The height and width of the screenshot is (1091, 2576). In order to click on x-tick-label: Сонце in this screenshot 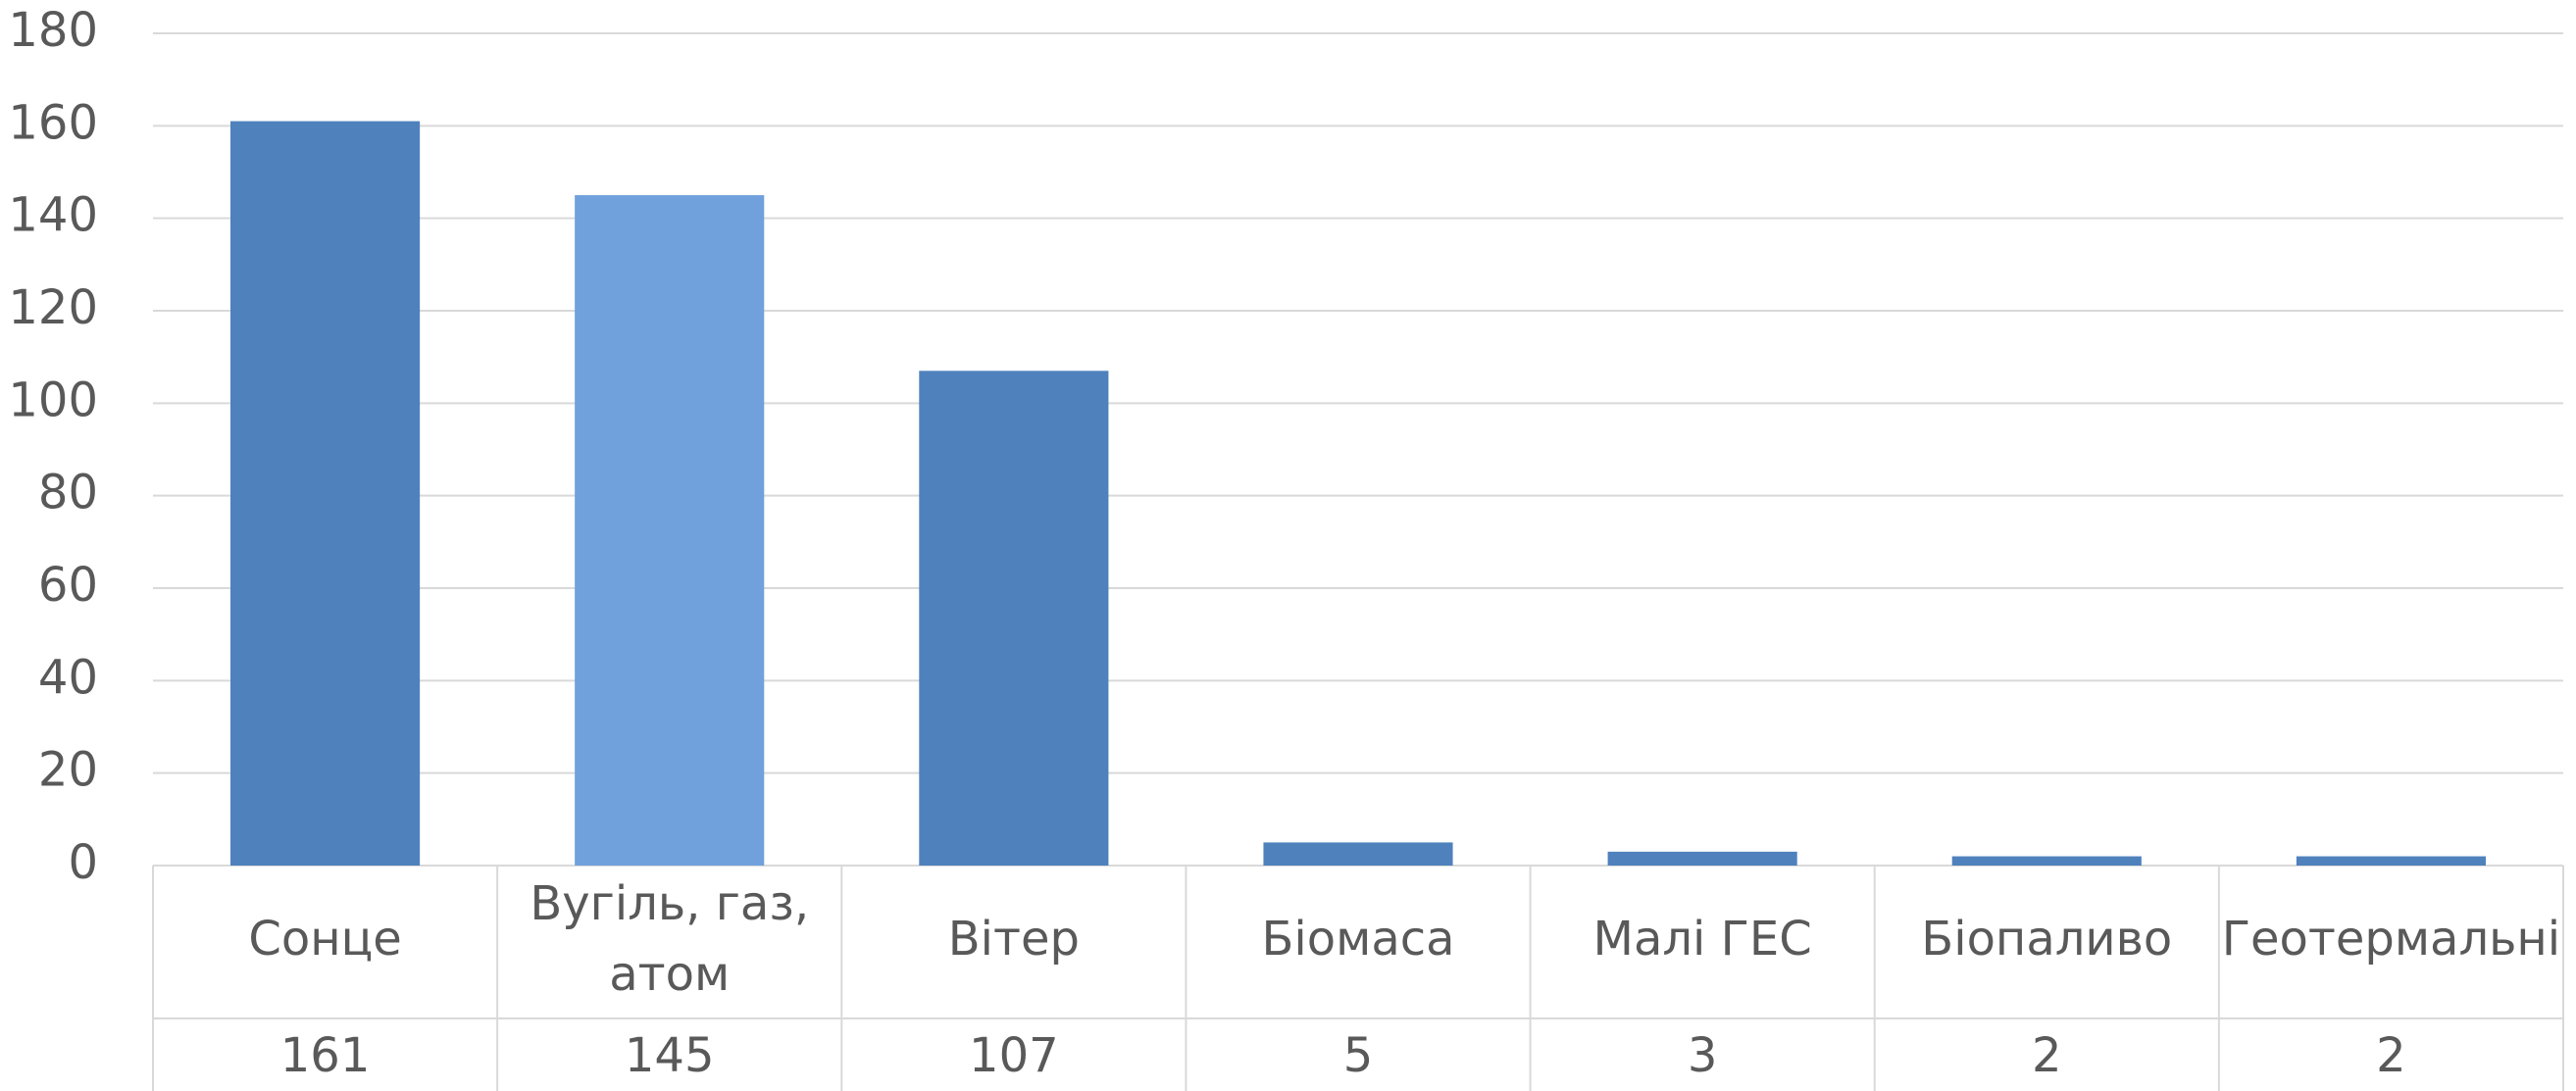, I will do `click(324, 939)`.